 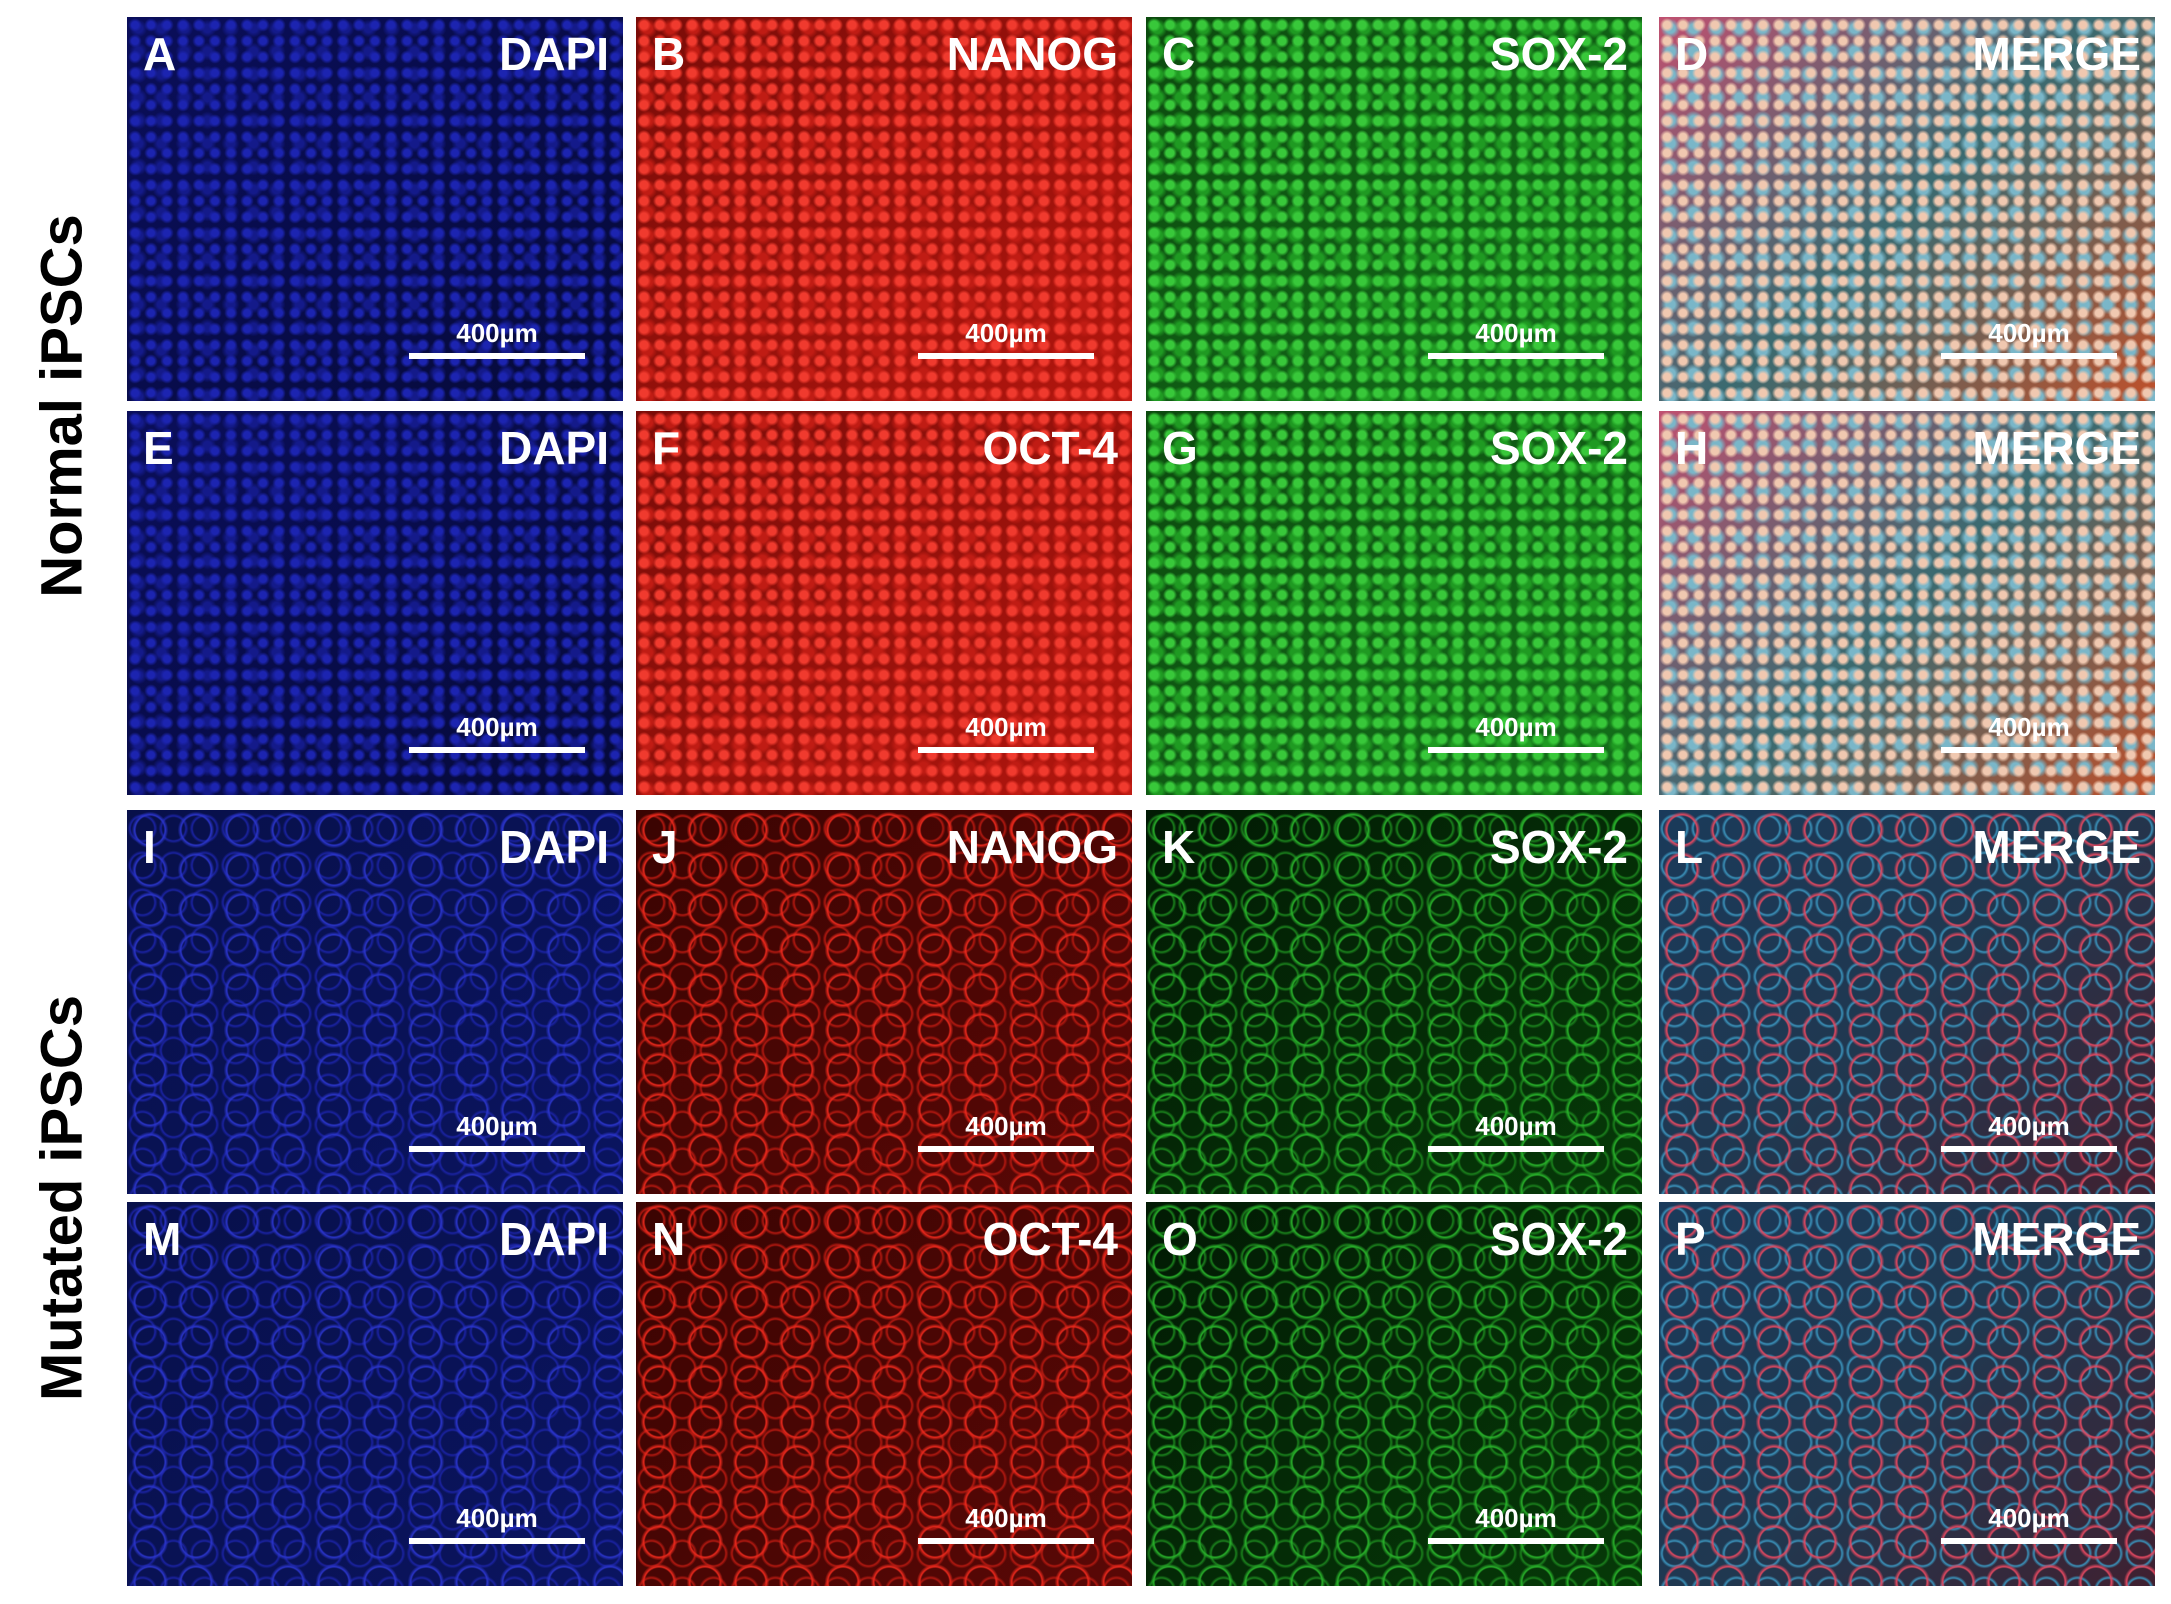 What do you see at coordinates (1394, 1394) in the screenshot?
I see `micrograph-panel: O SOX-2 400µm` at bounding box center [1394, 1394].